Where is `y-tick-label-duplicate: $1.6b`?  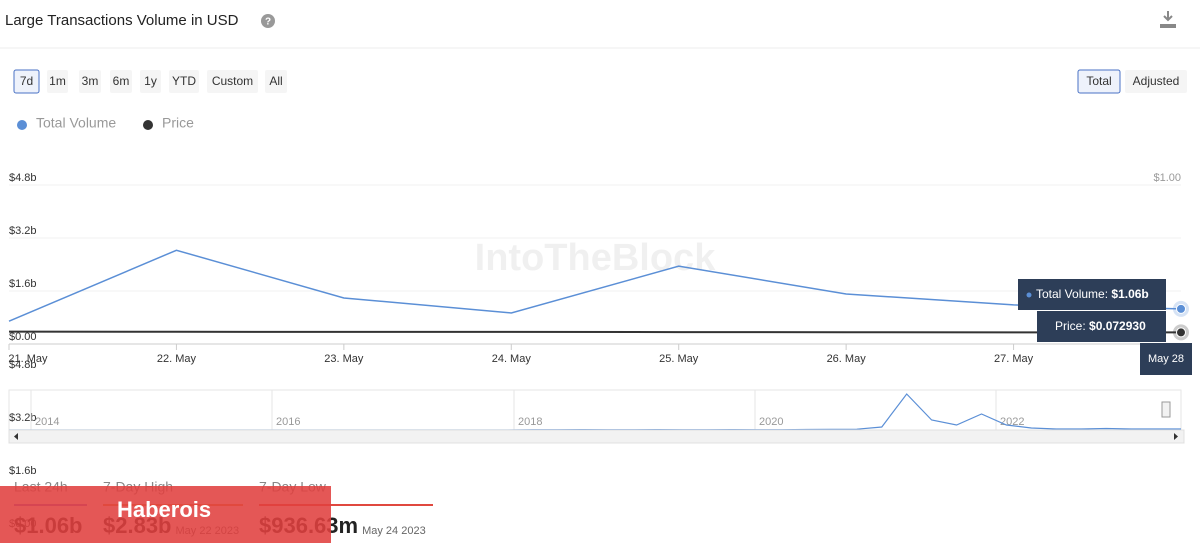 y-tick-label-duplicate: $1.6b is located at coordinates (23, 471).